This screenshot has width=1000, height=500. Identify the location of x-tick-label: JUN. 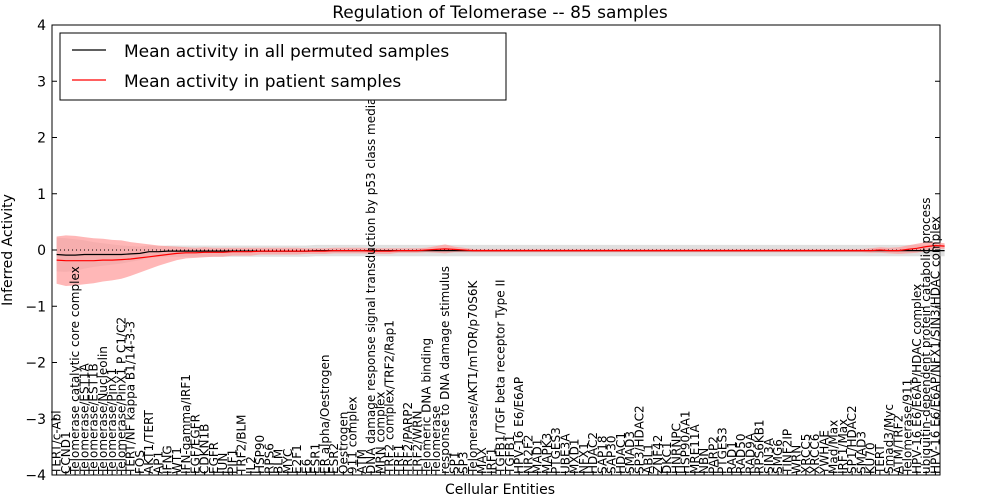
(223, 464).